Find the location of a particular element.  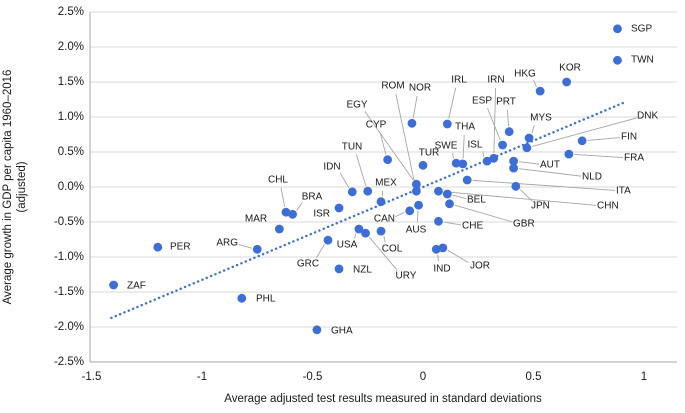

x-tick-label: 1 is located at coordinates (644, 377).